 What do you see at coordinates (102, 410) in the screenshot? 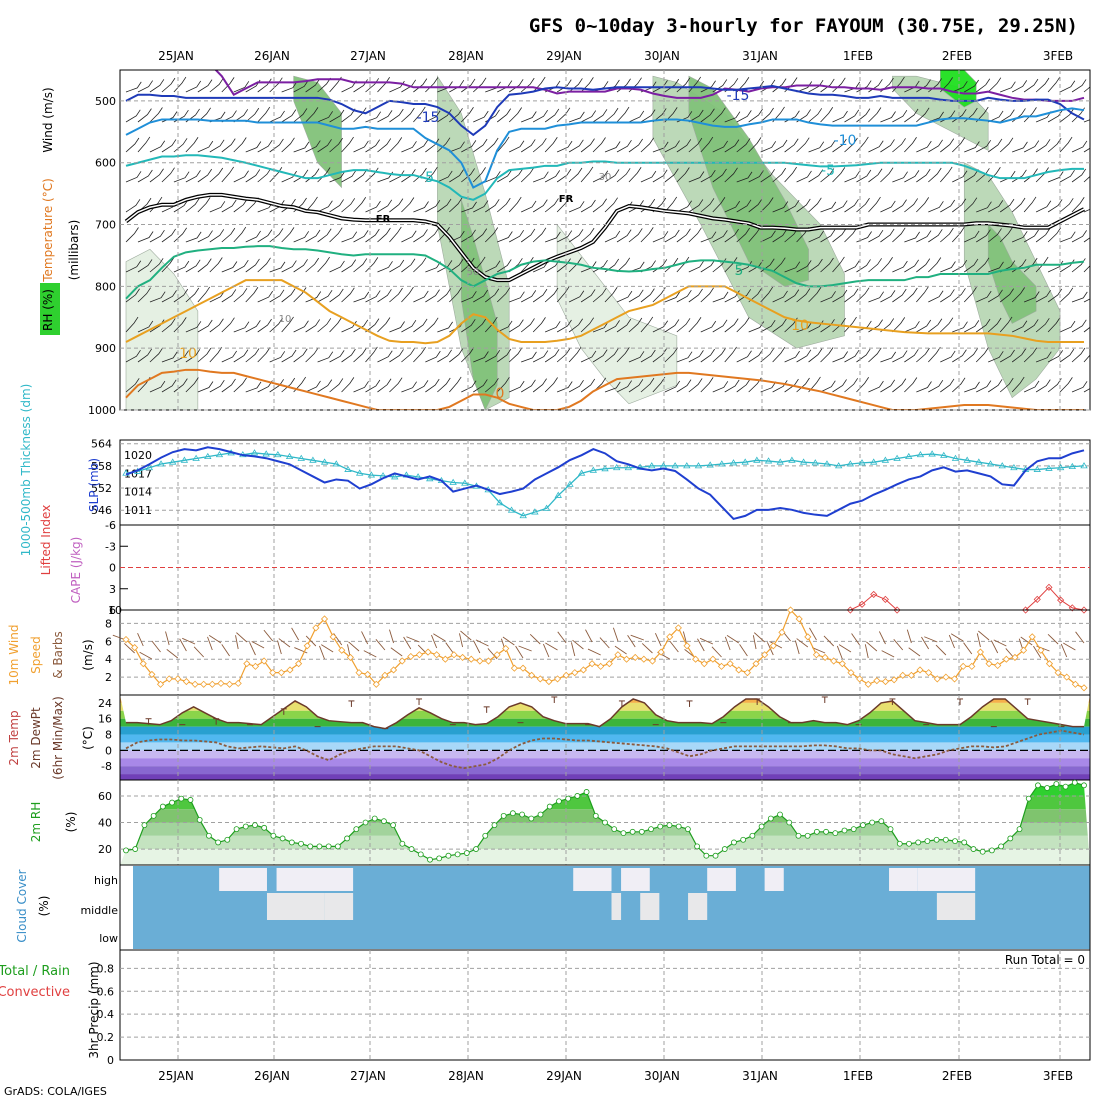
I see `upper-tick-label: 1000` at bounding box center [102, 410].